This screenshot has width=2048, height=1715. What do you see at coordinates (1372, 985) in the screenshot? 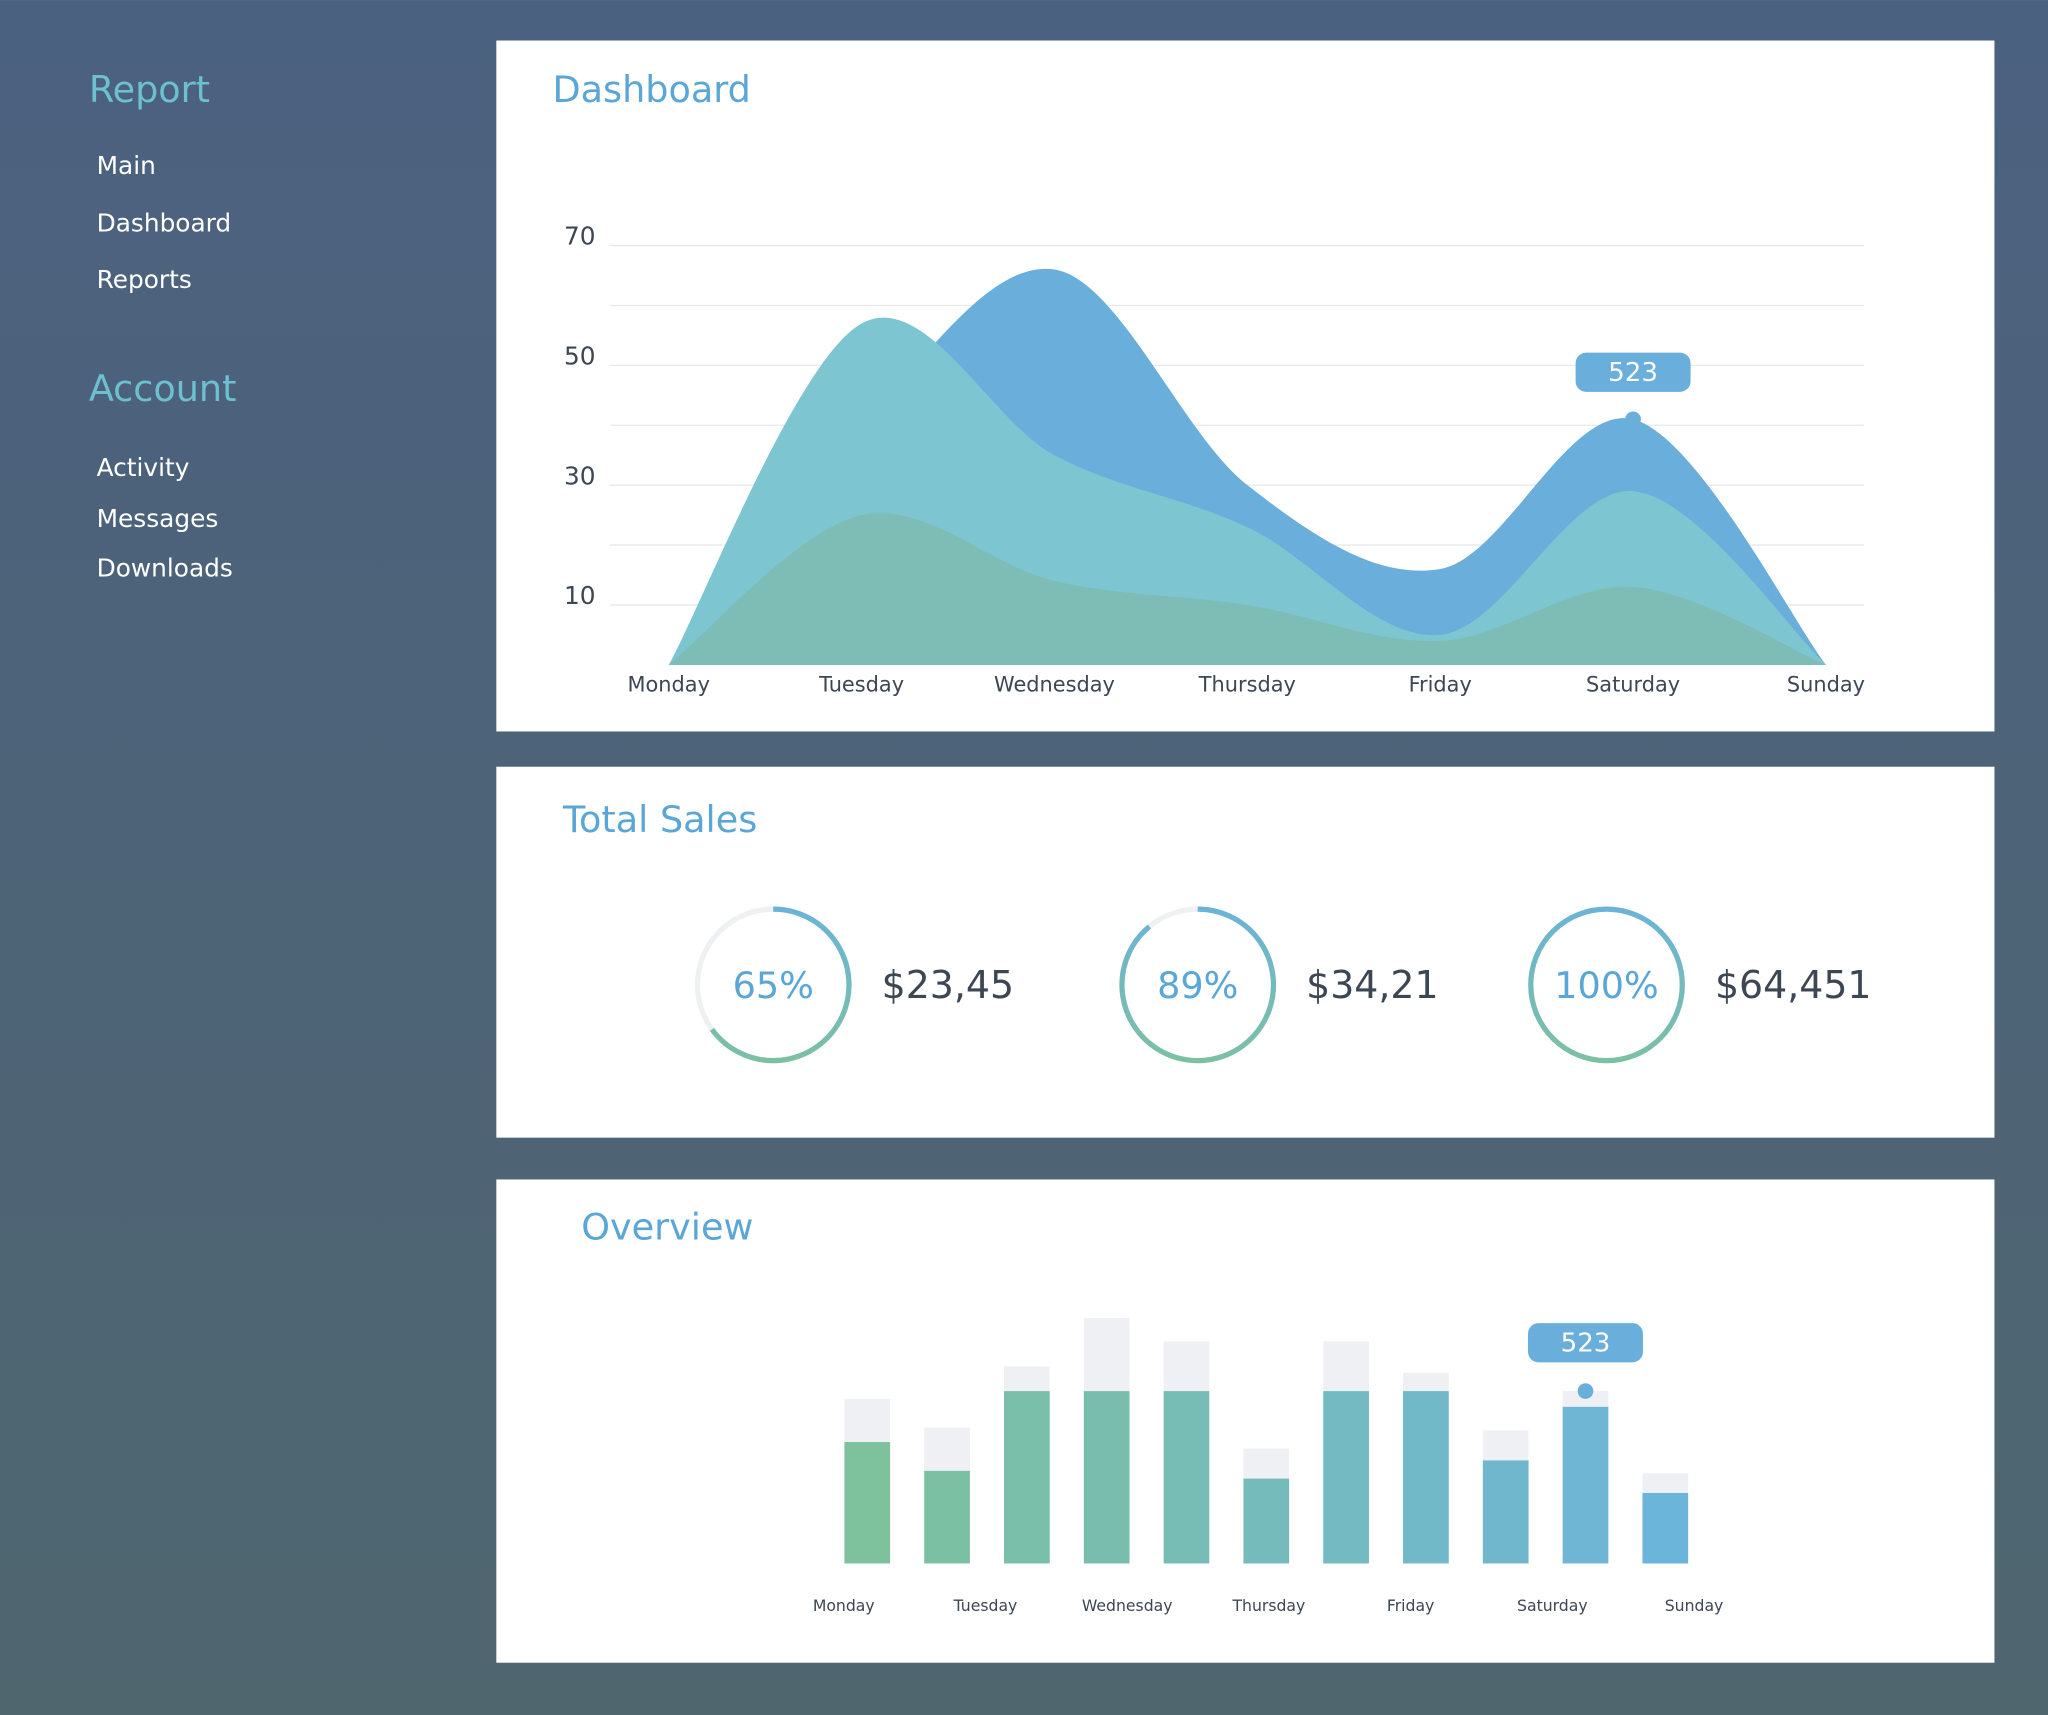
I see `amount: $34,21` at bounding box center [1372, 985].